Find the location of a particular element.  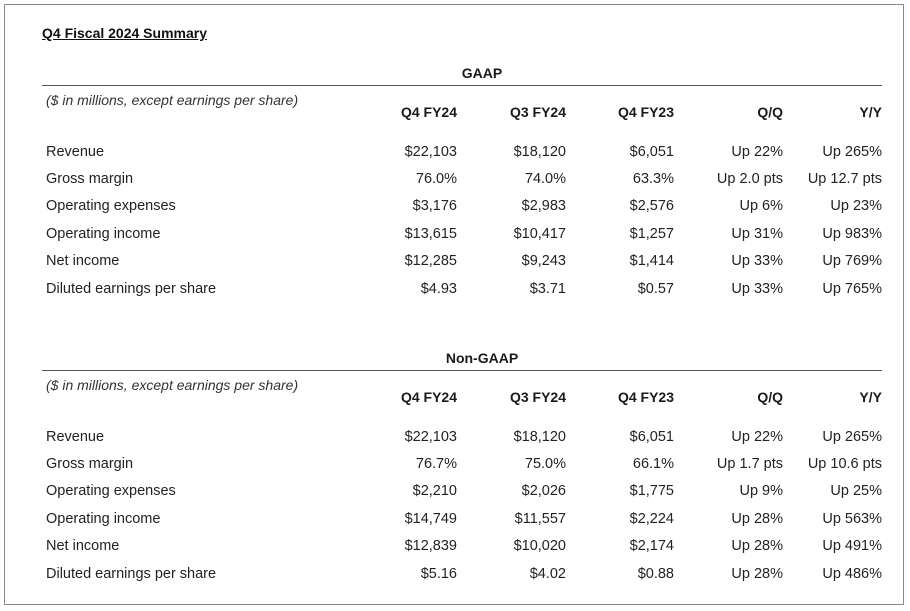

table-cell: $12,839 is located at coordinates (430, 546).